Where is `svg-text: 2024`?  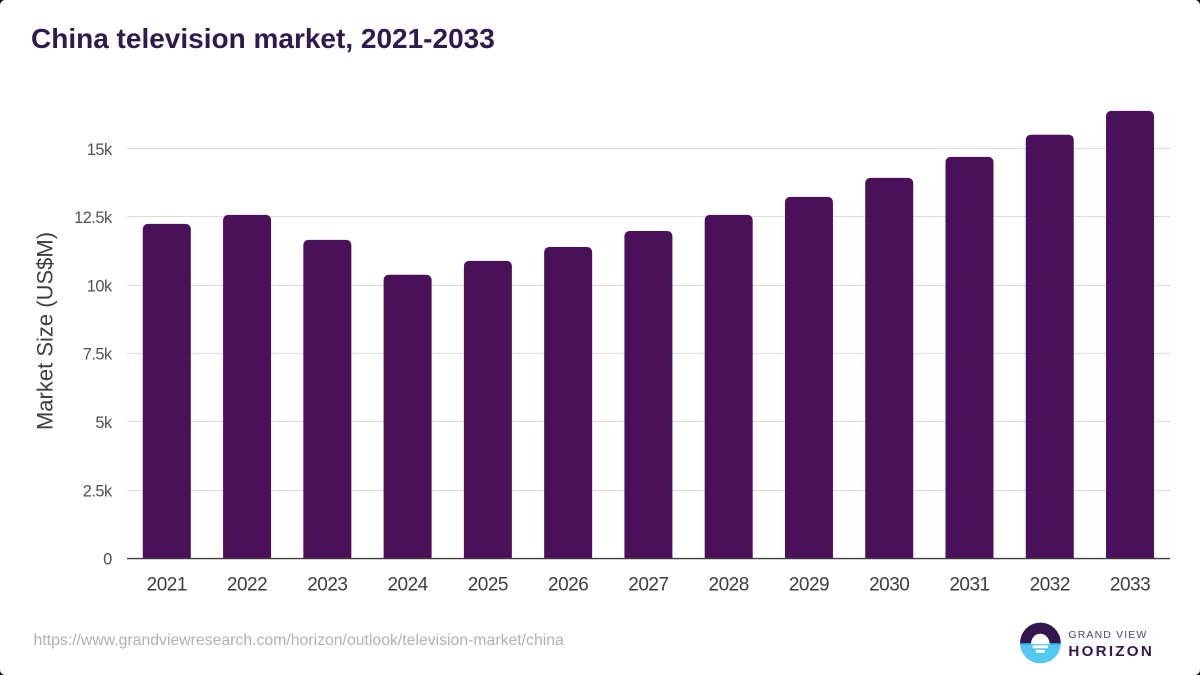
svg-text: 2024 is located at coordinates (407, 584).